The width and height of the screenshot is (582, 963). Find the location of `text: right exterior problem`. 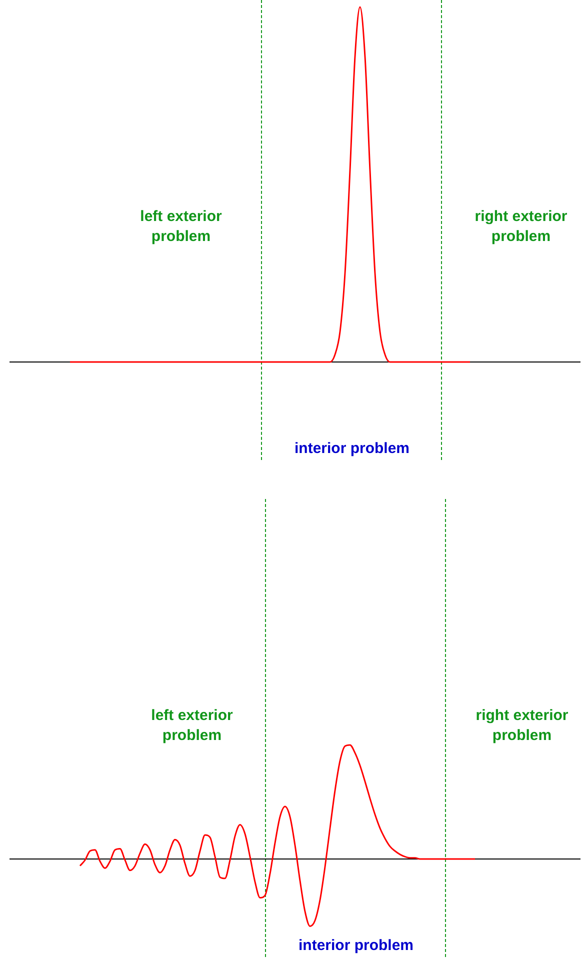

text: right exterior problem is located at coordinates (522, 725).